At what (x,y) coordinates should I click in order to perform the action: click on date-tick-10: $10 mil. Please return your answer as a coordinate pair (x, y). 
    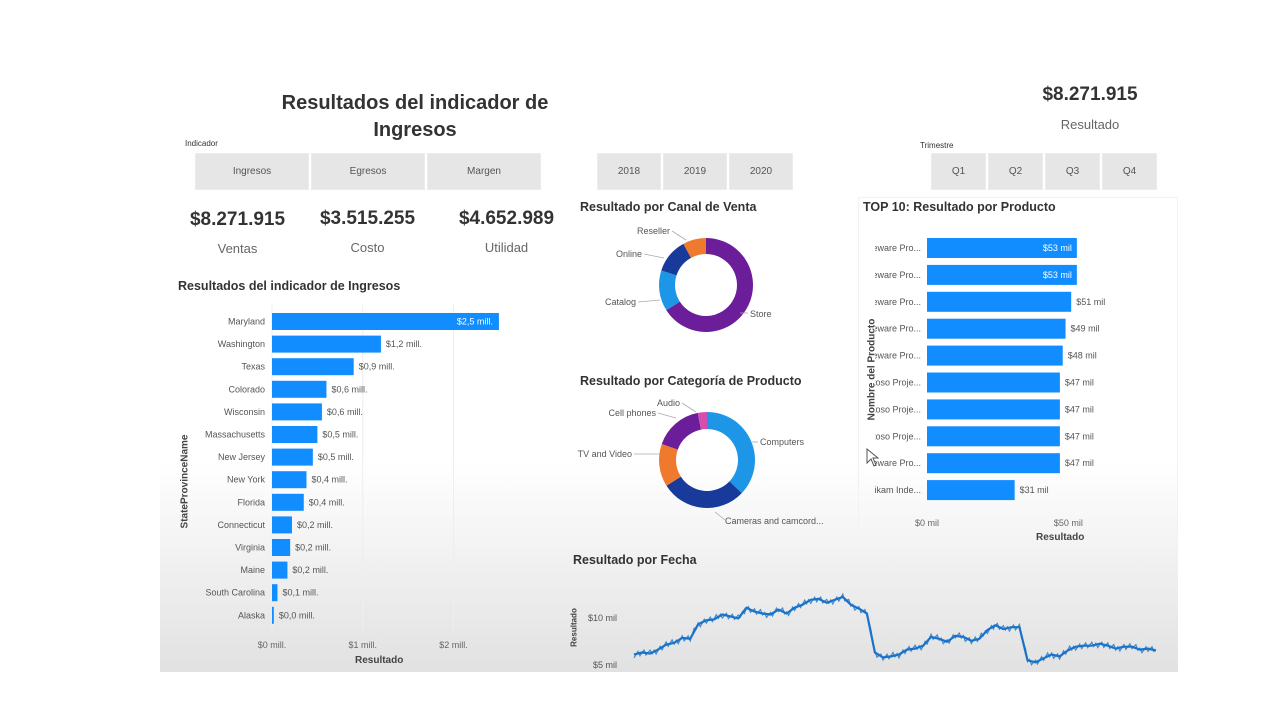
    Looking at the image, I should click on (603, 618).